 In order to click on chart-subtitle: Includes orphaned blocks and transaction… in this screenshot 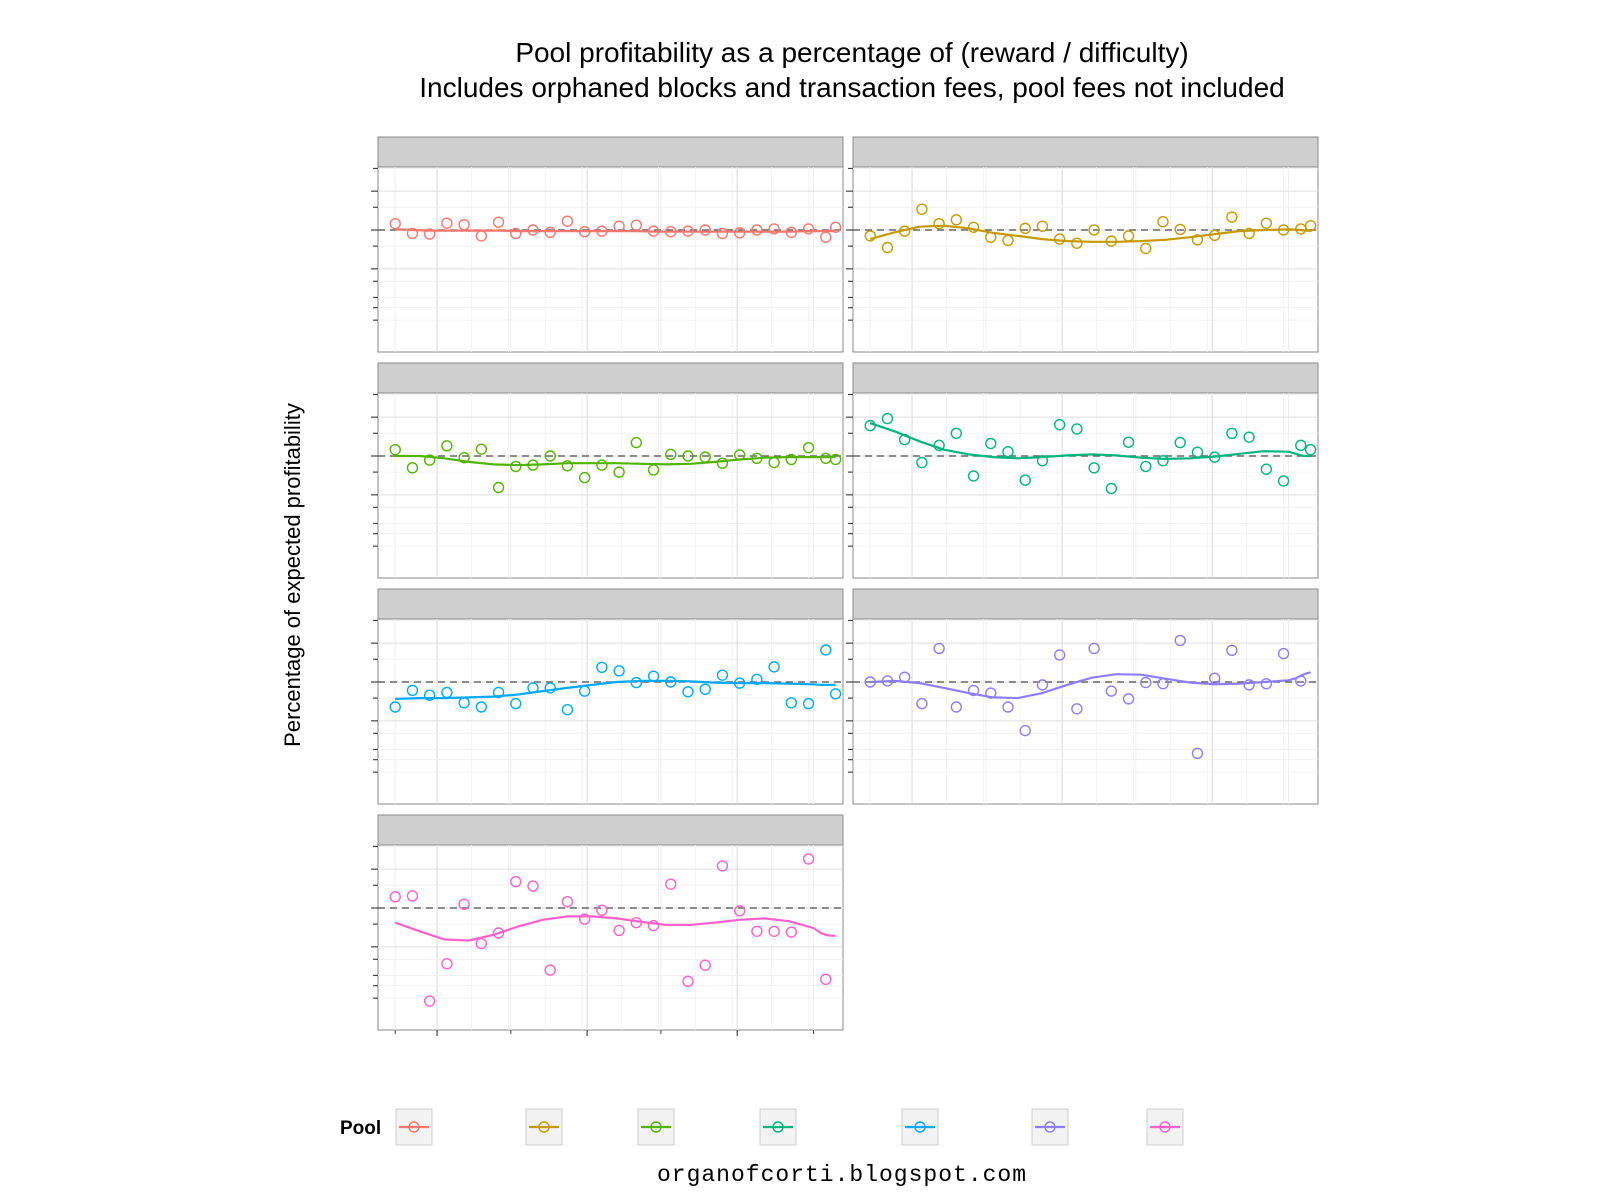, I will do `click(851, 87)`.